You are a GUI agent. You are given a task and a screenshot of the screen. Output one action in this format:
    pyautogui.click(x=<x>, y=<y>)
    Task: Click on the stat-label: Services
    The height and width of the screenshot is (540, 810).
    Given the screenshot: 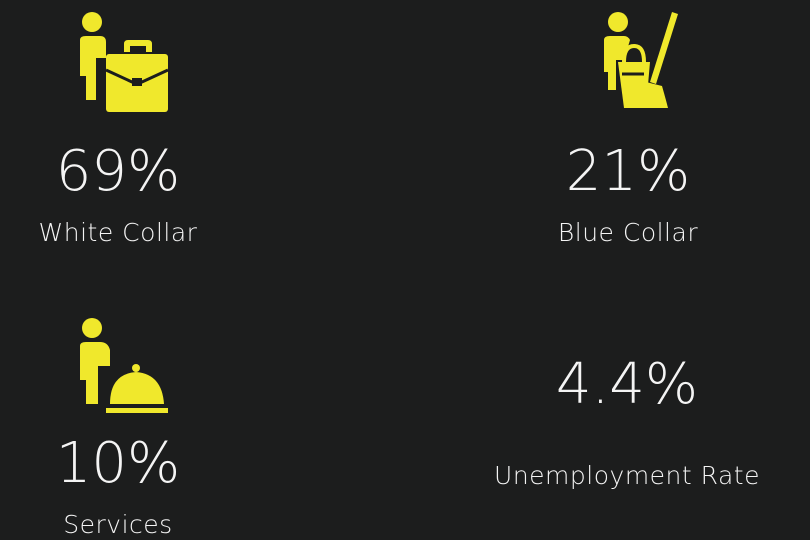 What is the action you would take?
    pyautogui.click(x=118, y=524)
    